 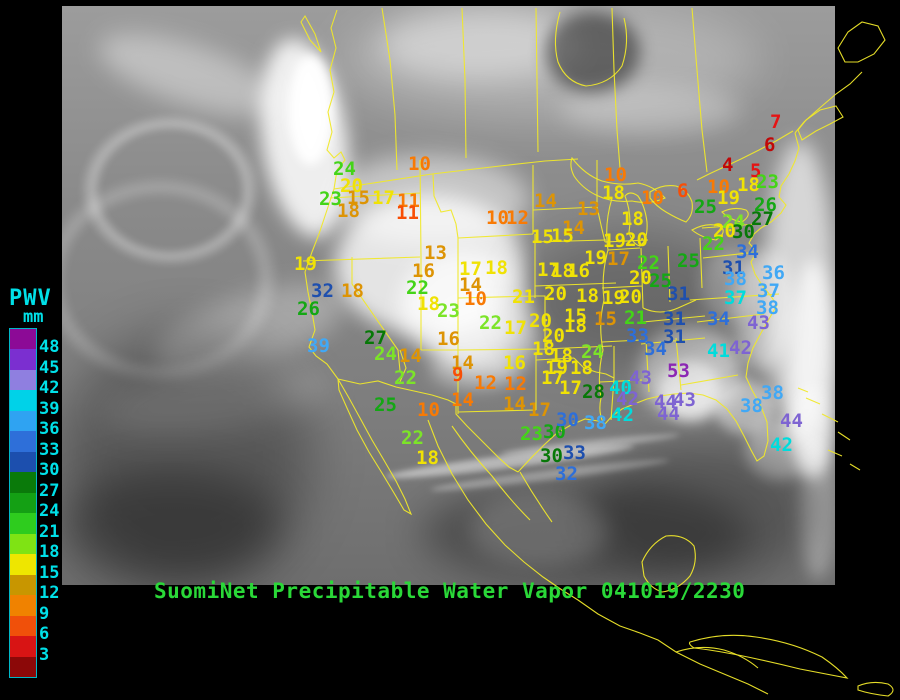 I want to click on station-value: 36, so click(x=773, y=273).